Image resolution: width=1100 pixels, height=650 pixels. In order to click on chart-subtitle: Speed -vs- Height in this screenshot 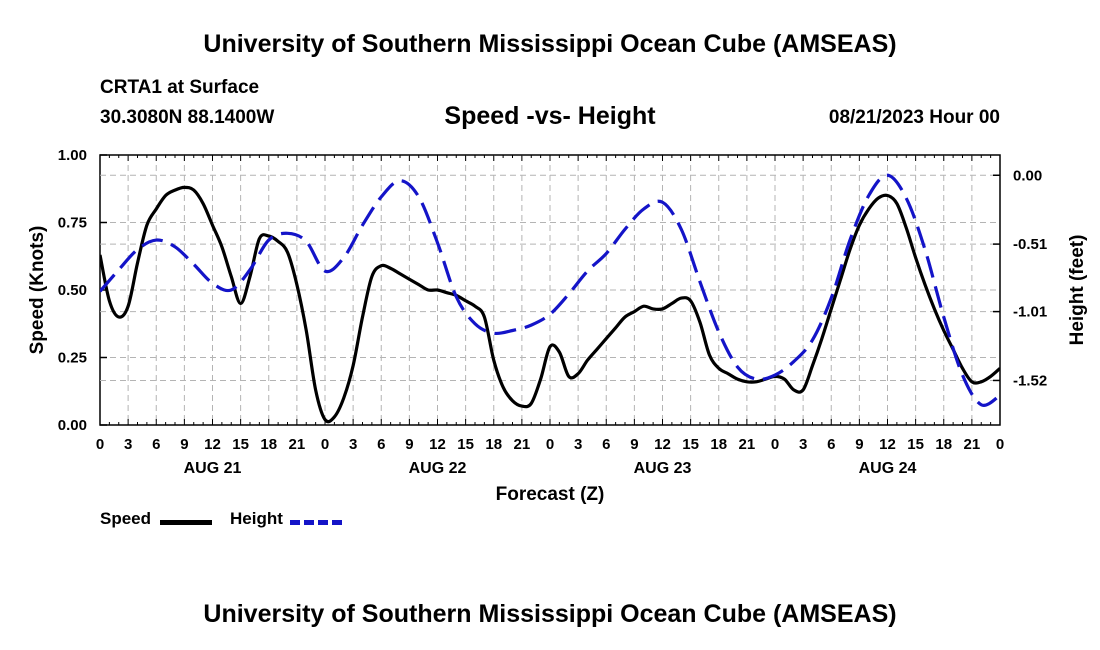, I will do `click(550, 116)`.